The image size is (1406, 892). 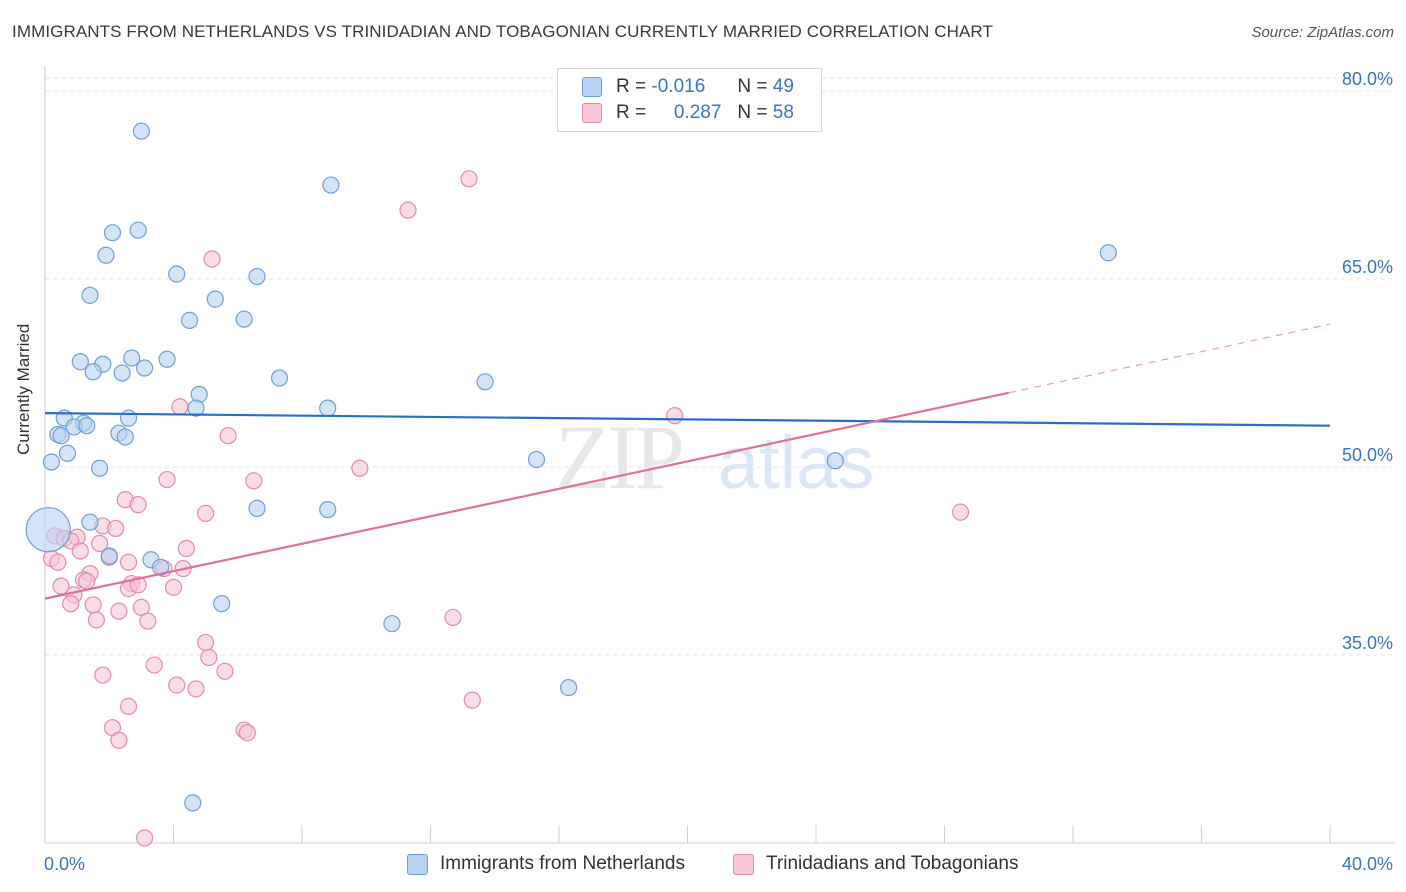 What do you see at coordinates (1169, 358) in the screenshot?
I see `trend-line-trinidadians-extension` at bounding box center [1169, 358].